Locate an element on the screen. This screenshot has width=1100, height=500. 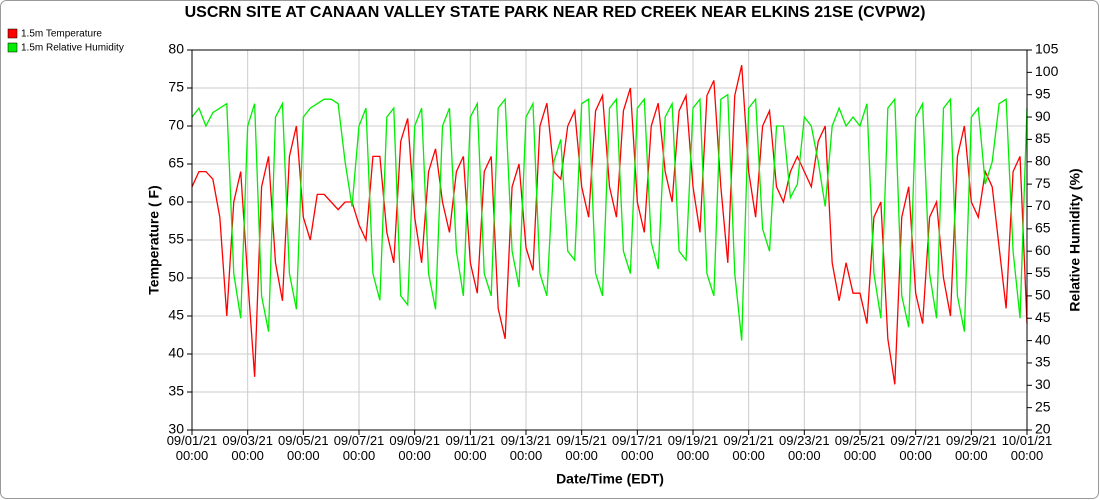
x-tick-label: 09/13/21 00:00 is located at coordinates (526, 448).